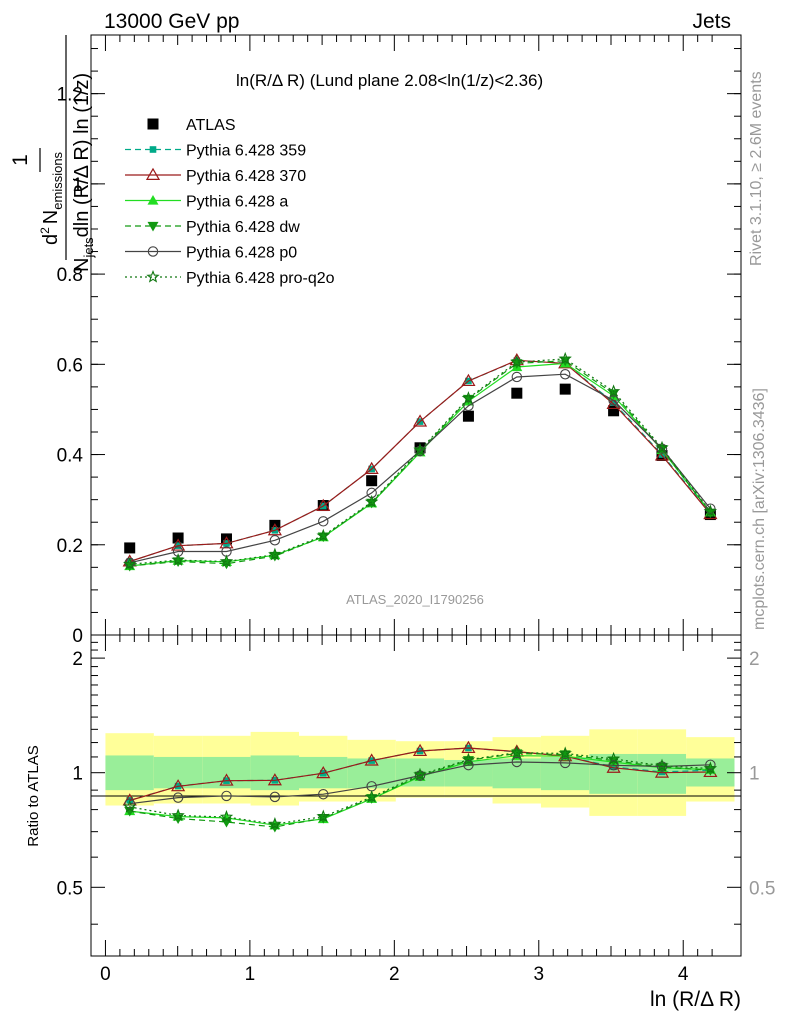 This screenshot has height=1024, width=786. I want to click on legend-item-pa: Pythia 6.428 a, so click(206, 202).